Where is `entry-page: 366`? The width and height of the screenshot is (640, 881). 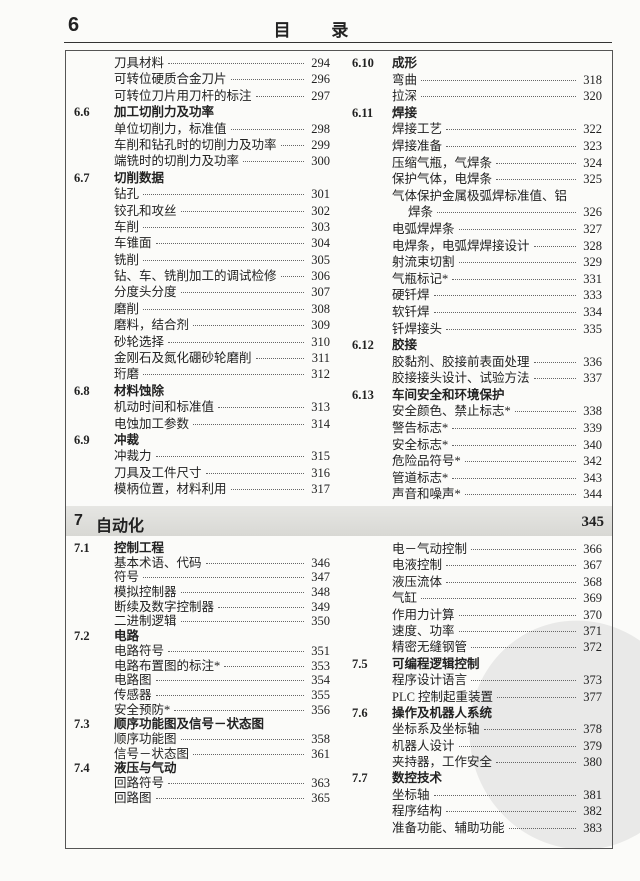 entry-page: 366 is located at coordinates (592, 549).